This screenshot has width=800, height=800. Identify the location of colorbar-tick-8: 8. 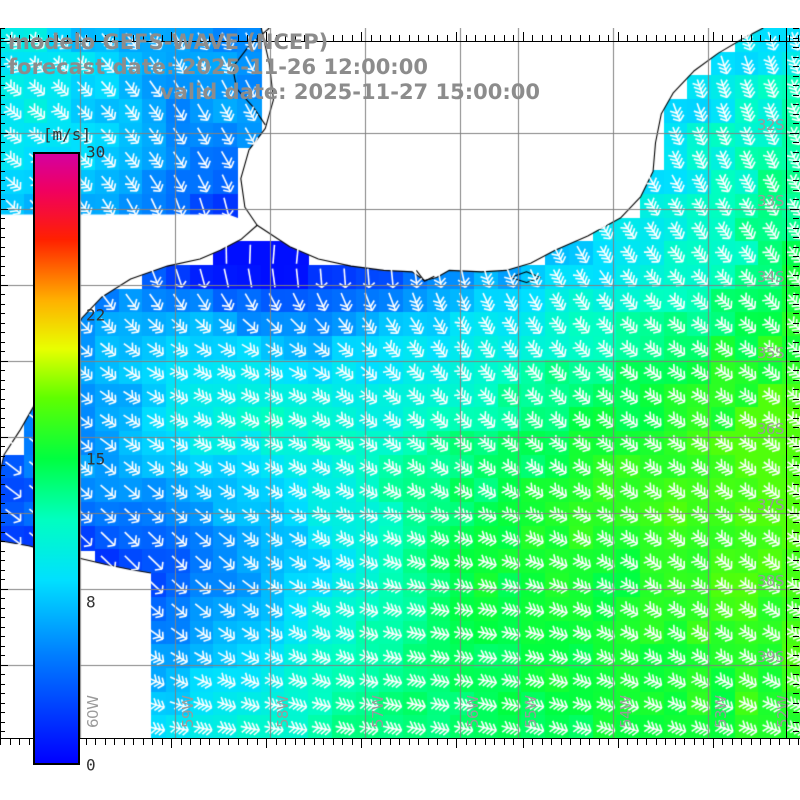
(91, 602).